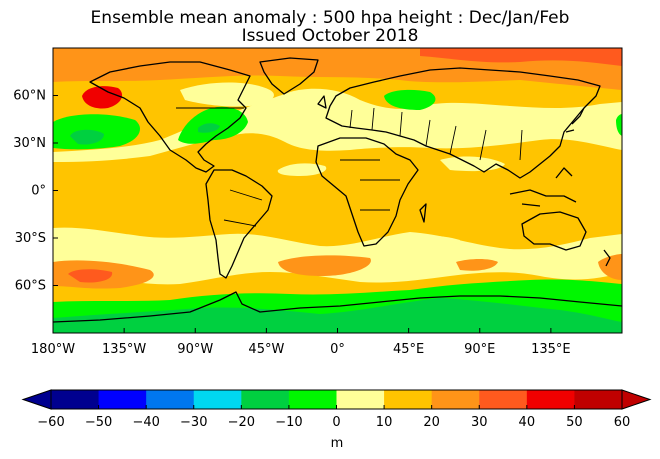 This screenshot has width=660, height=459. I want to click on lat-tick-label: 30°S, so click(30, 238).